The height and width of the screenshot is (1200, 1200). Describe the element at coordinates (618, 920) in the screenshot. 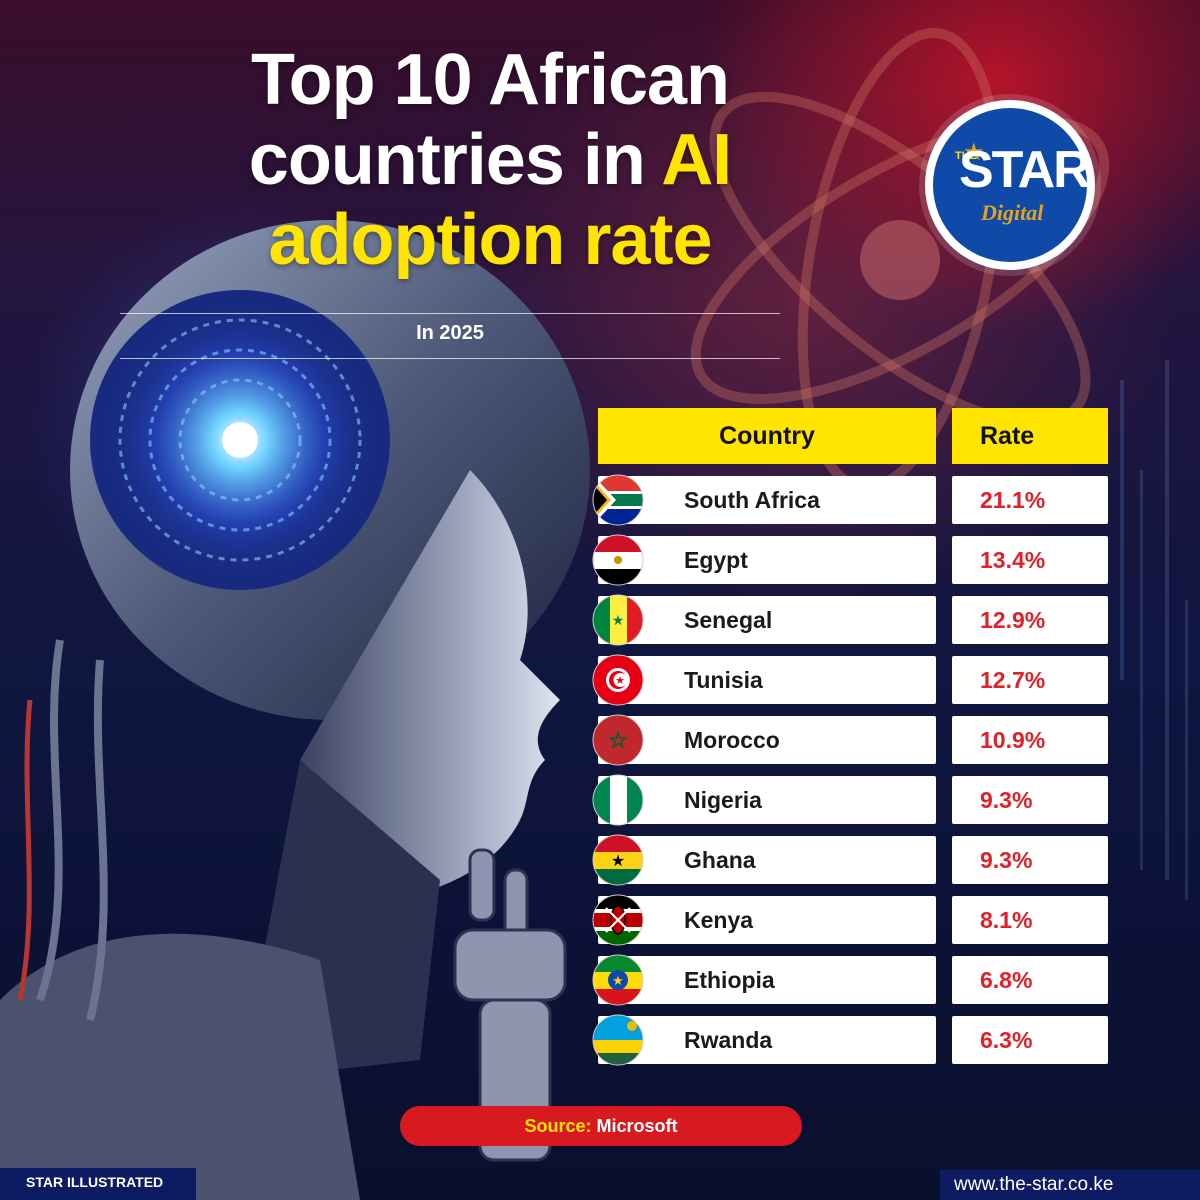

I see `kenya-flag-icon` at that location.